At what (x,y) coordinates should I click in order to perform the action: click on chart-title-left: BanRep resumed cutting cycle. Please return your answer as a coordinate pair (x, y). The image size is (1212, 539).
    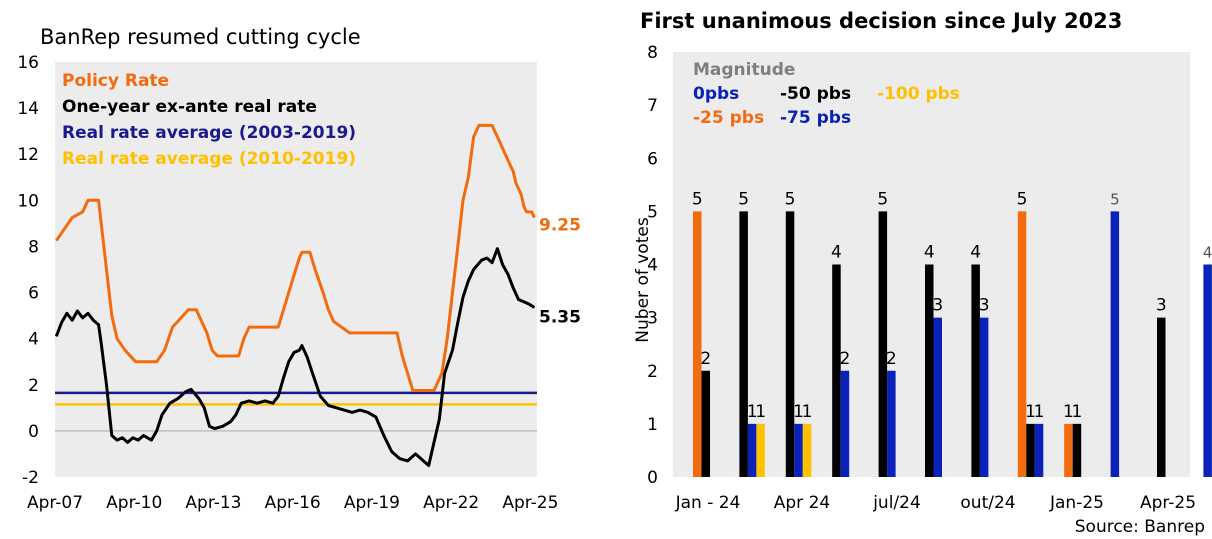
    Looking at the image, I should click on (200, 37).